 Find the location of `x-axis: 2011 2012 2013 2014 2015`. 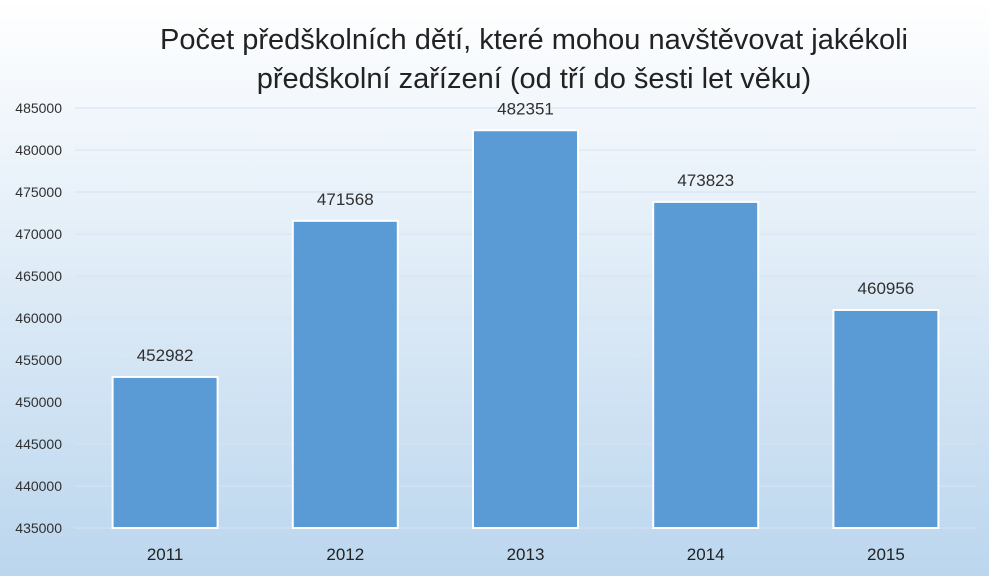

x-axis: 2011 2012 2013 2014 2015 is located at coordinates (526, 554).